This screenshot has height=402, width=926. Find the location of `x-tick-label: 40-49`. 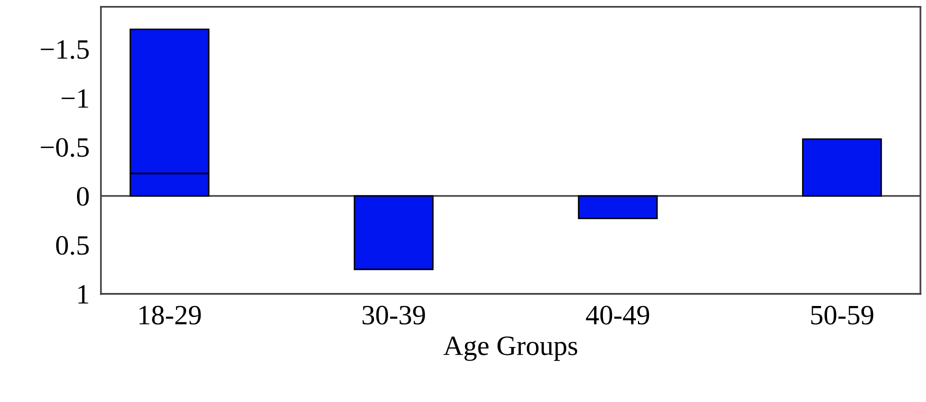

x-tick-label: 40-49 is located at coordinates (618, 315).